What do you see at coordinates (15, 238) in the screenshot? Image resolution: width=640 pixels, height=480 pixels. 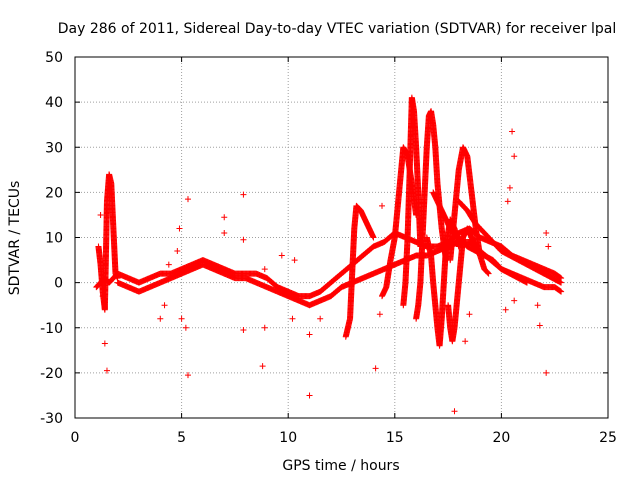 I see `y-axis-label: SDTVAR / TECUs` at bounding box center [15, 238].